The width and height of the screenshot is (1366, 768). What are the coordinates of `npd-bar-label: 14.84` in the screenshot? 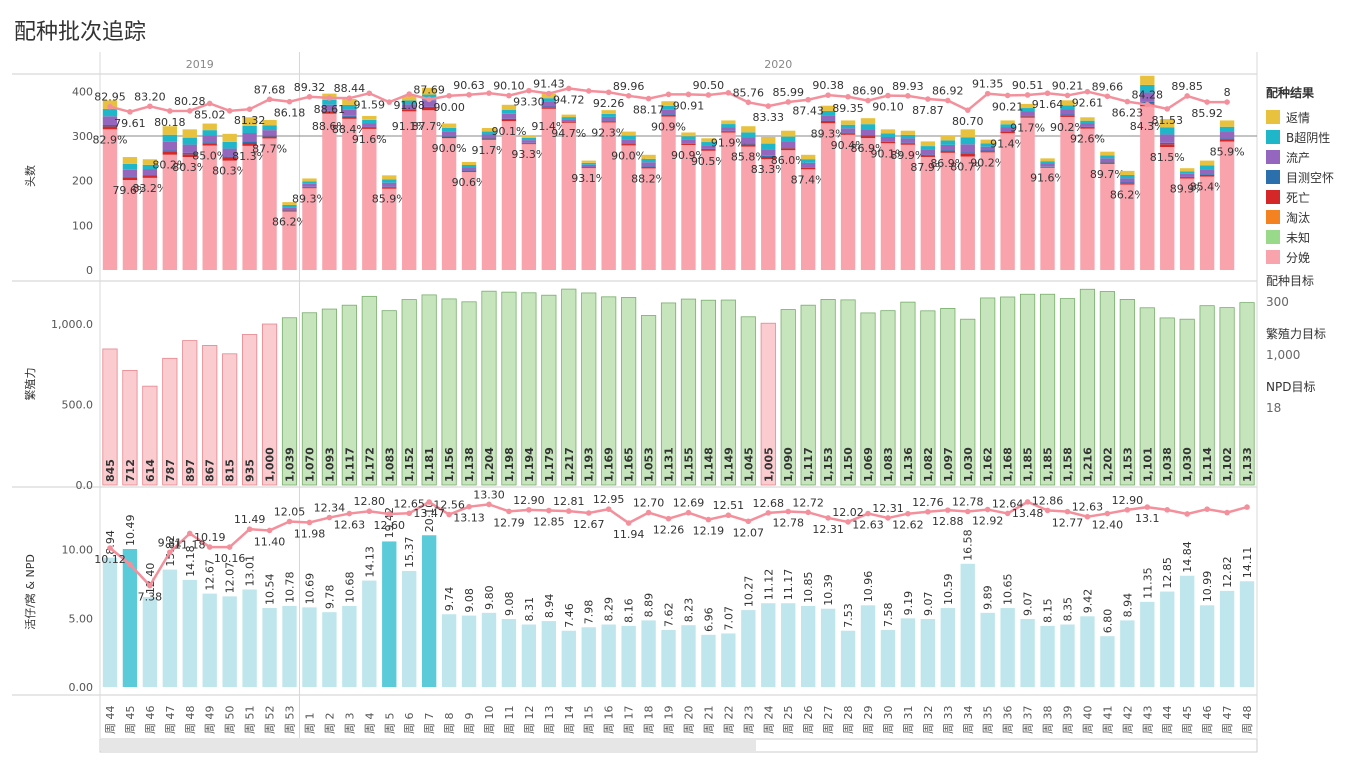 It's located at (1187, 557).